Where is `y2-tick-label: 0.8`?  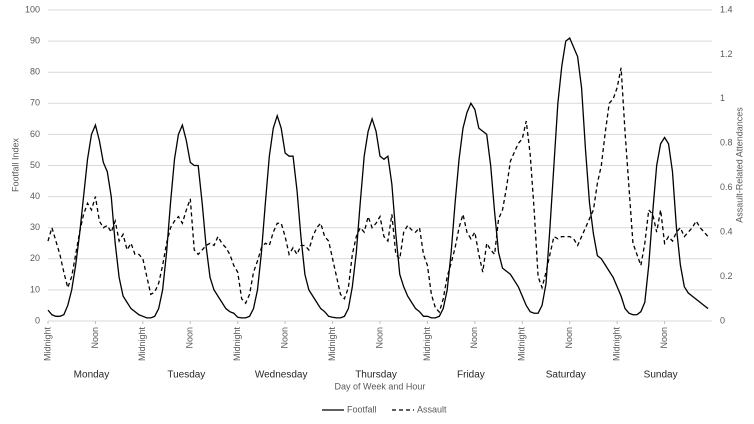 y2-tick-label: 0.8 is located at coordinates (726, 143).